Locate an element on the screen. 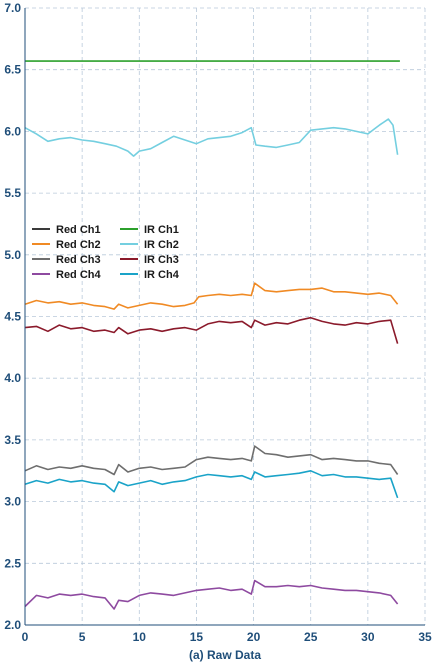 This screenshot has width=435, height=663. y-tick-label: 5.5 is located at coordinates (12, 193).